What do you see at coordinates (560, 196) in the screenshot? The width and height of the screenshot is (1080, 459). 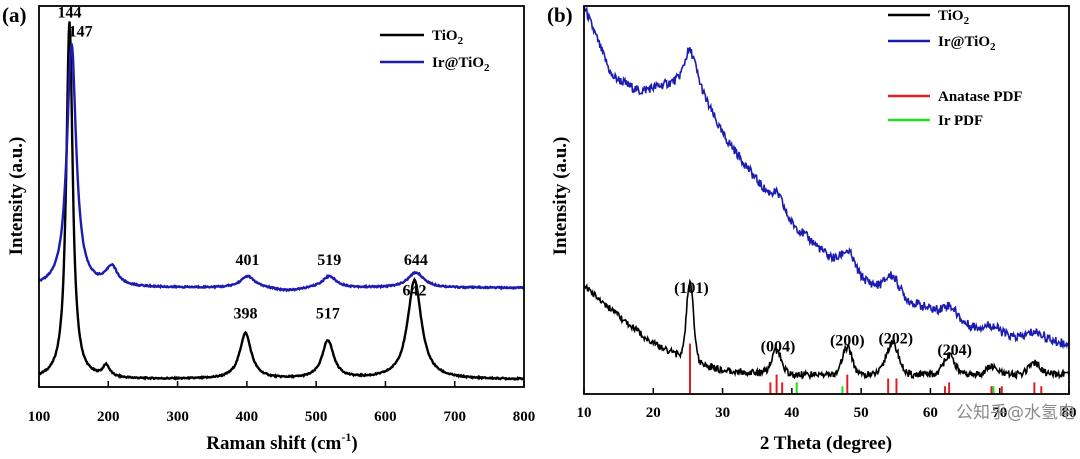 I see `panel-b-ylabel: Intensity (a.u.)` at bounding box center [560, 196].